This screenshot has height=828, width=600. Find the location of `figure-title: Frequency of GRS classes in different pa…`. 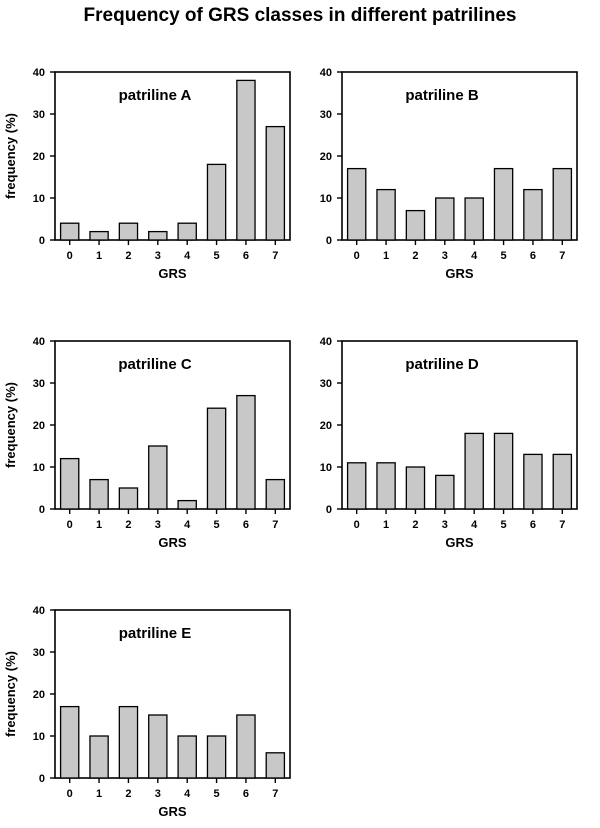

figure-title: Frequency of GRS classes in different pa… is located at coordinates (300, 15).